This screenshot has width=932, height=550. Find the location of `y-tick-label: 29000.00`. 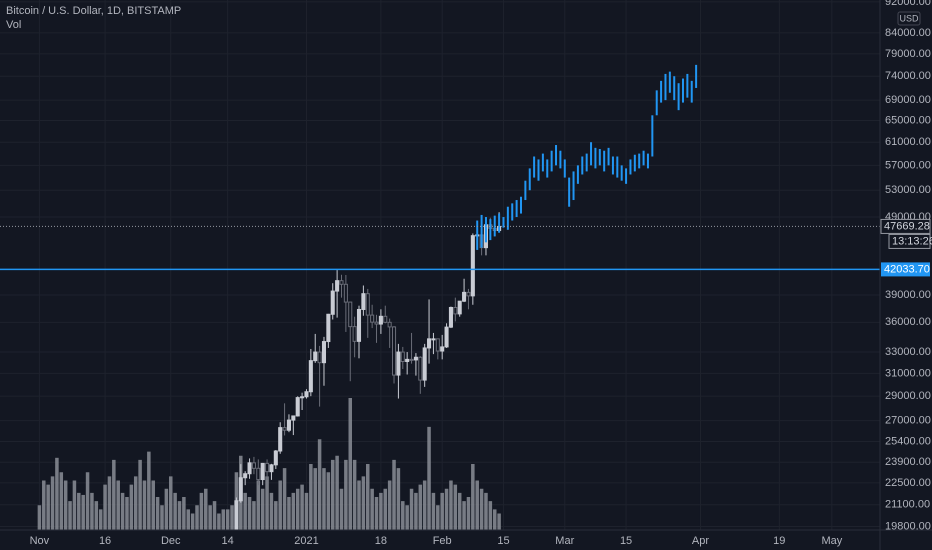

y-tick-label: 29000.00 is located at coordinates (908, 396).